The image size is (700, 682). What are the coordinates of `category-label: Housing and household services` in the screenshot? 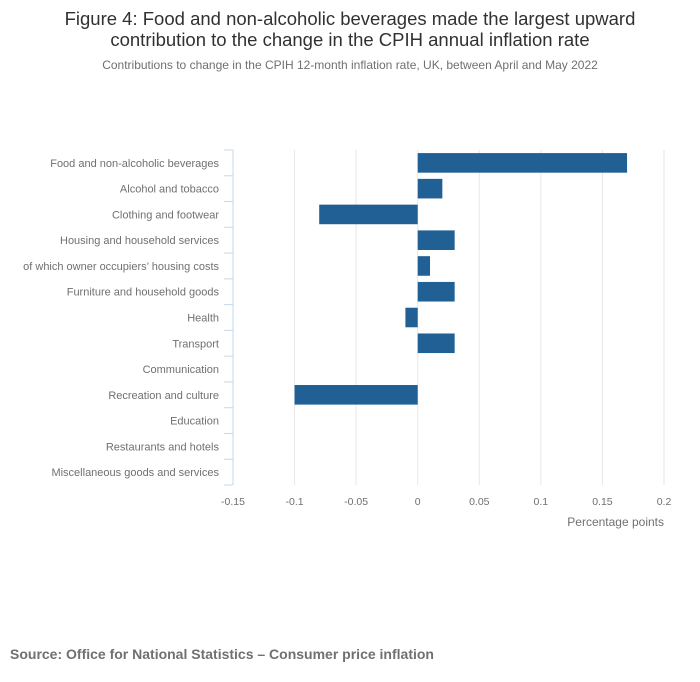 It's located at (139, 241).